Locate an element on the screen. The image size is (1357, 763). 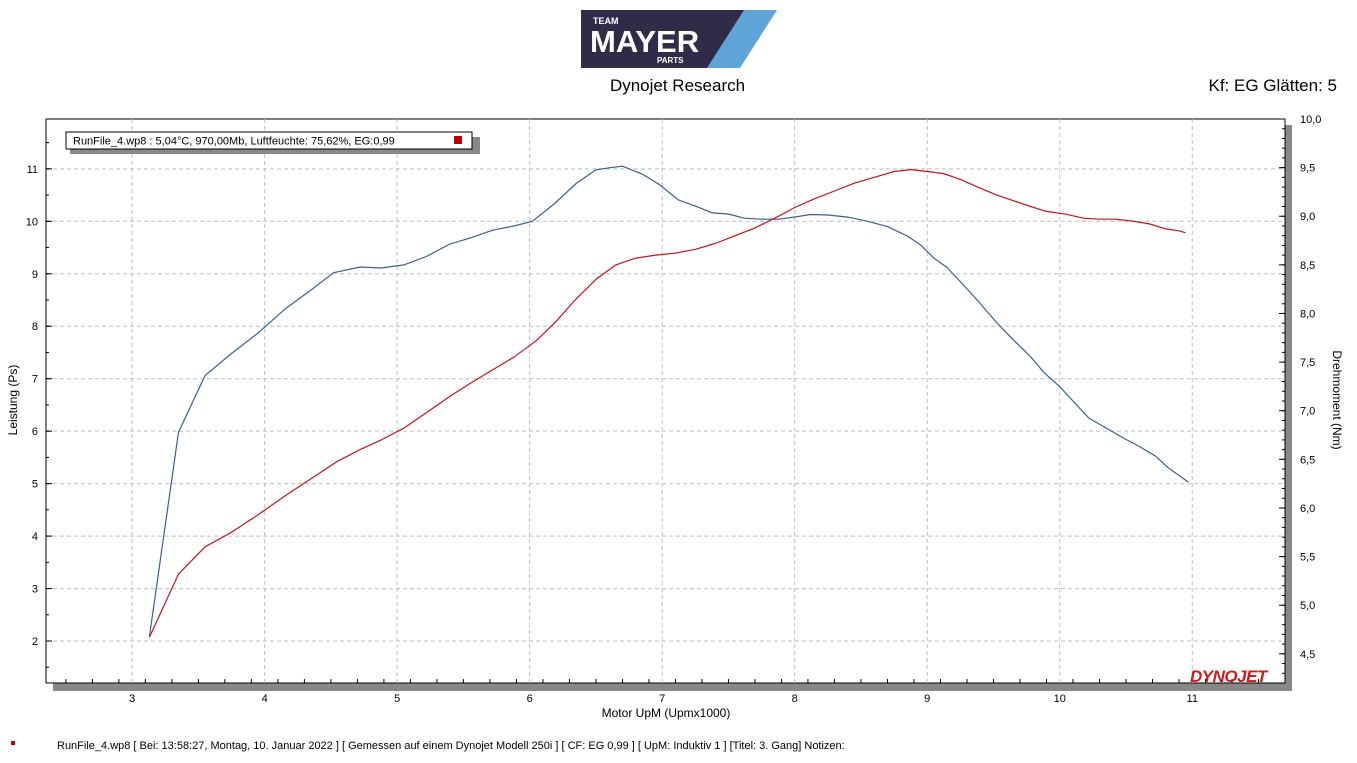
x-tick-label: 9 is located at coordinates (927, 699).